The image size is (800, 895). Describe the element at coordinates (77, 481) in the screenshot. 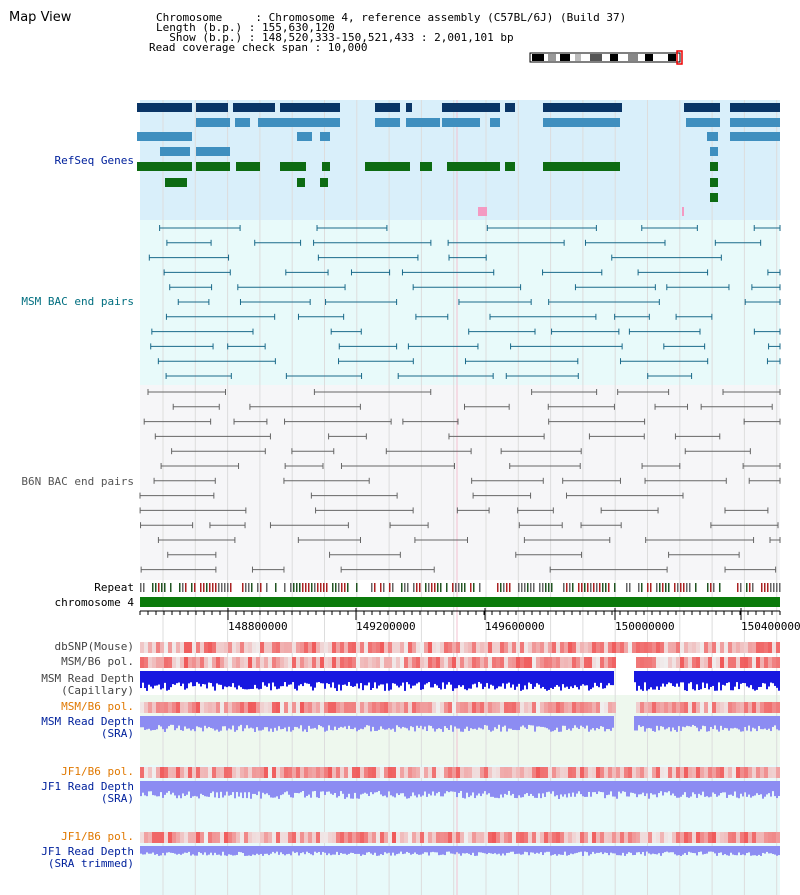

I see `track-label-b6n-bac: B6N BAC end pairs` at that location.